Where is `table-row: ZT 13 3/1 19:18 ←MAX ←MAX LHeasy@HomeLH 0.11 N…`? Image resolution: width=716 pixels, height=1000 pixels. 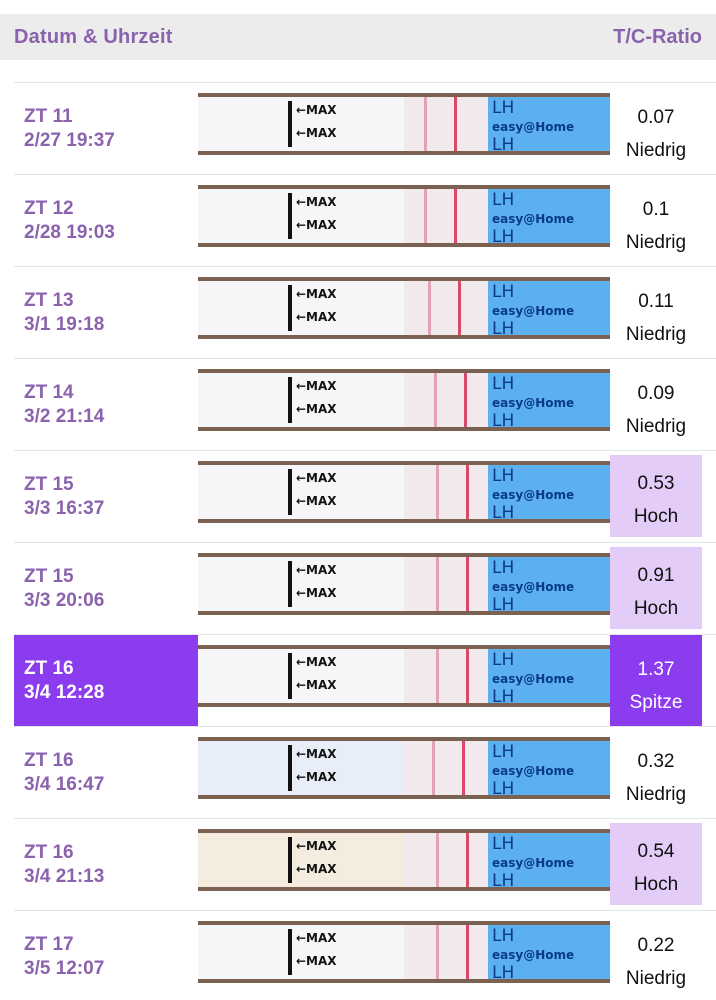
table-row: ZT 13 3/1 19:18 ←MAX ←MAX LHeasy@HomeLH 0.11 N… is located at coordinates (365, 312).